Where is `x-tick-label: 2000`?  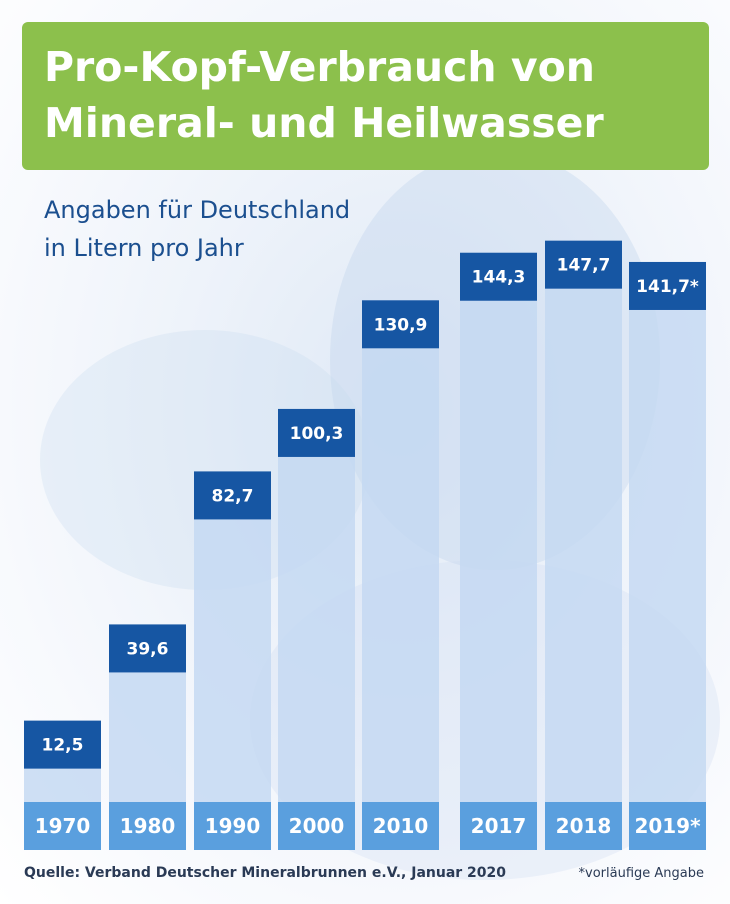 x-tick-label: 2000 is located at coordinates (317, 826).